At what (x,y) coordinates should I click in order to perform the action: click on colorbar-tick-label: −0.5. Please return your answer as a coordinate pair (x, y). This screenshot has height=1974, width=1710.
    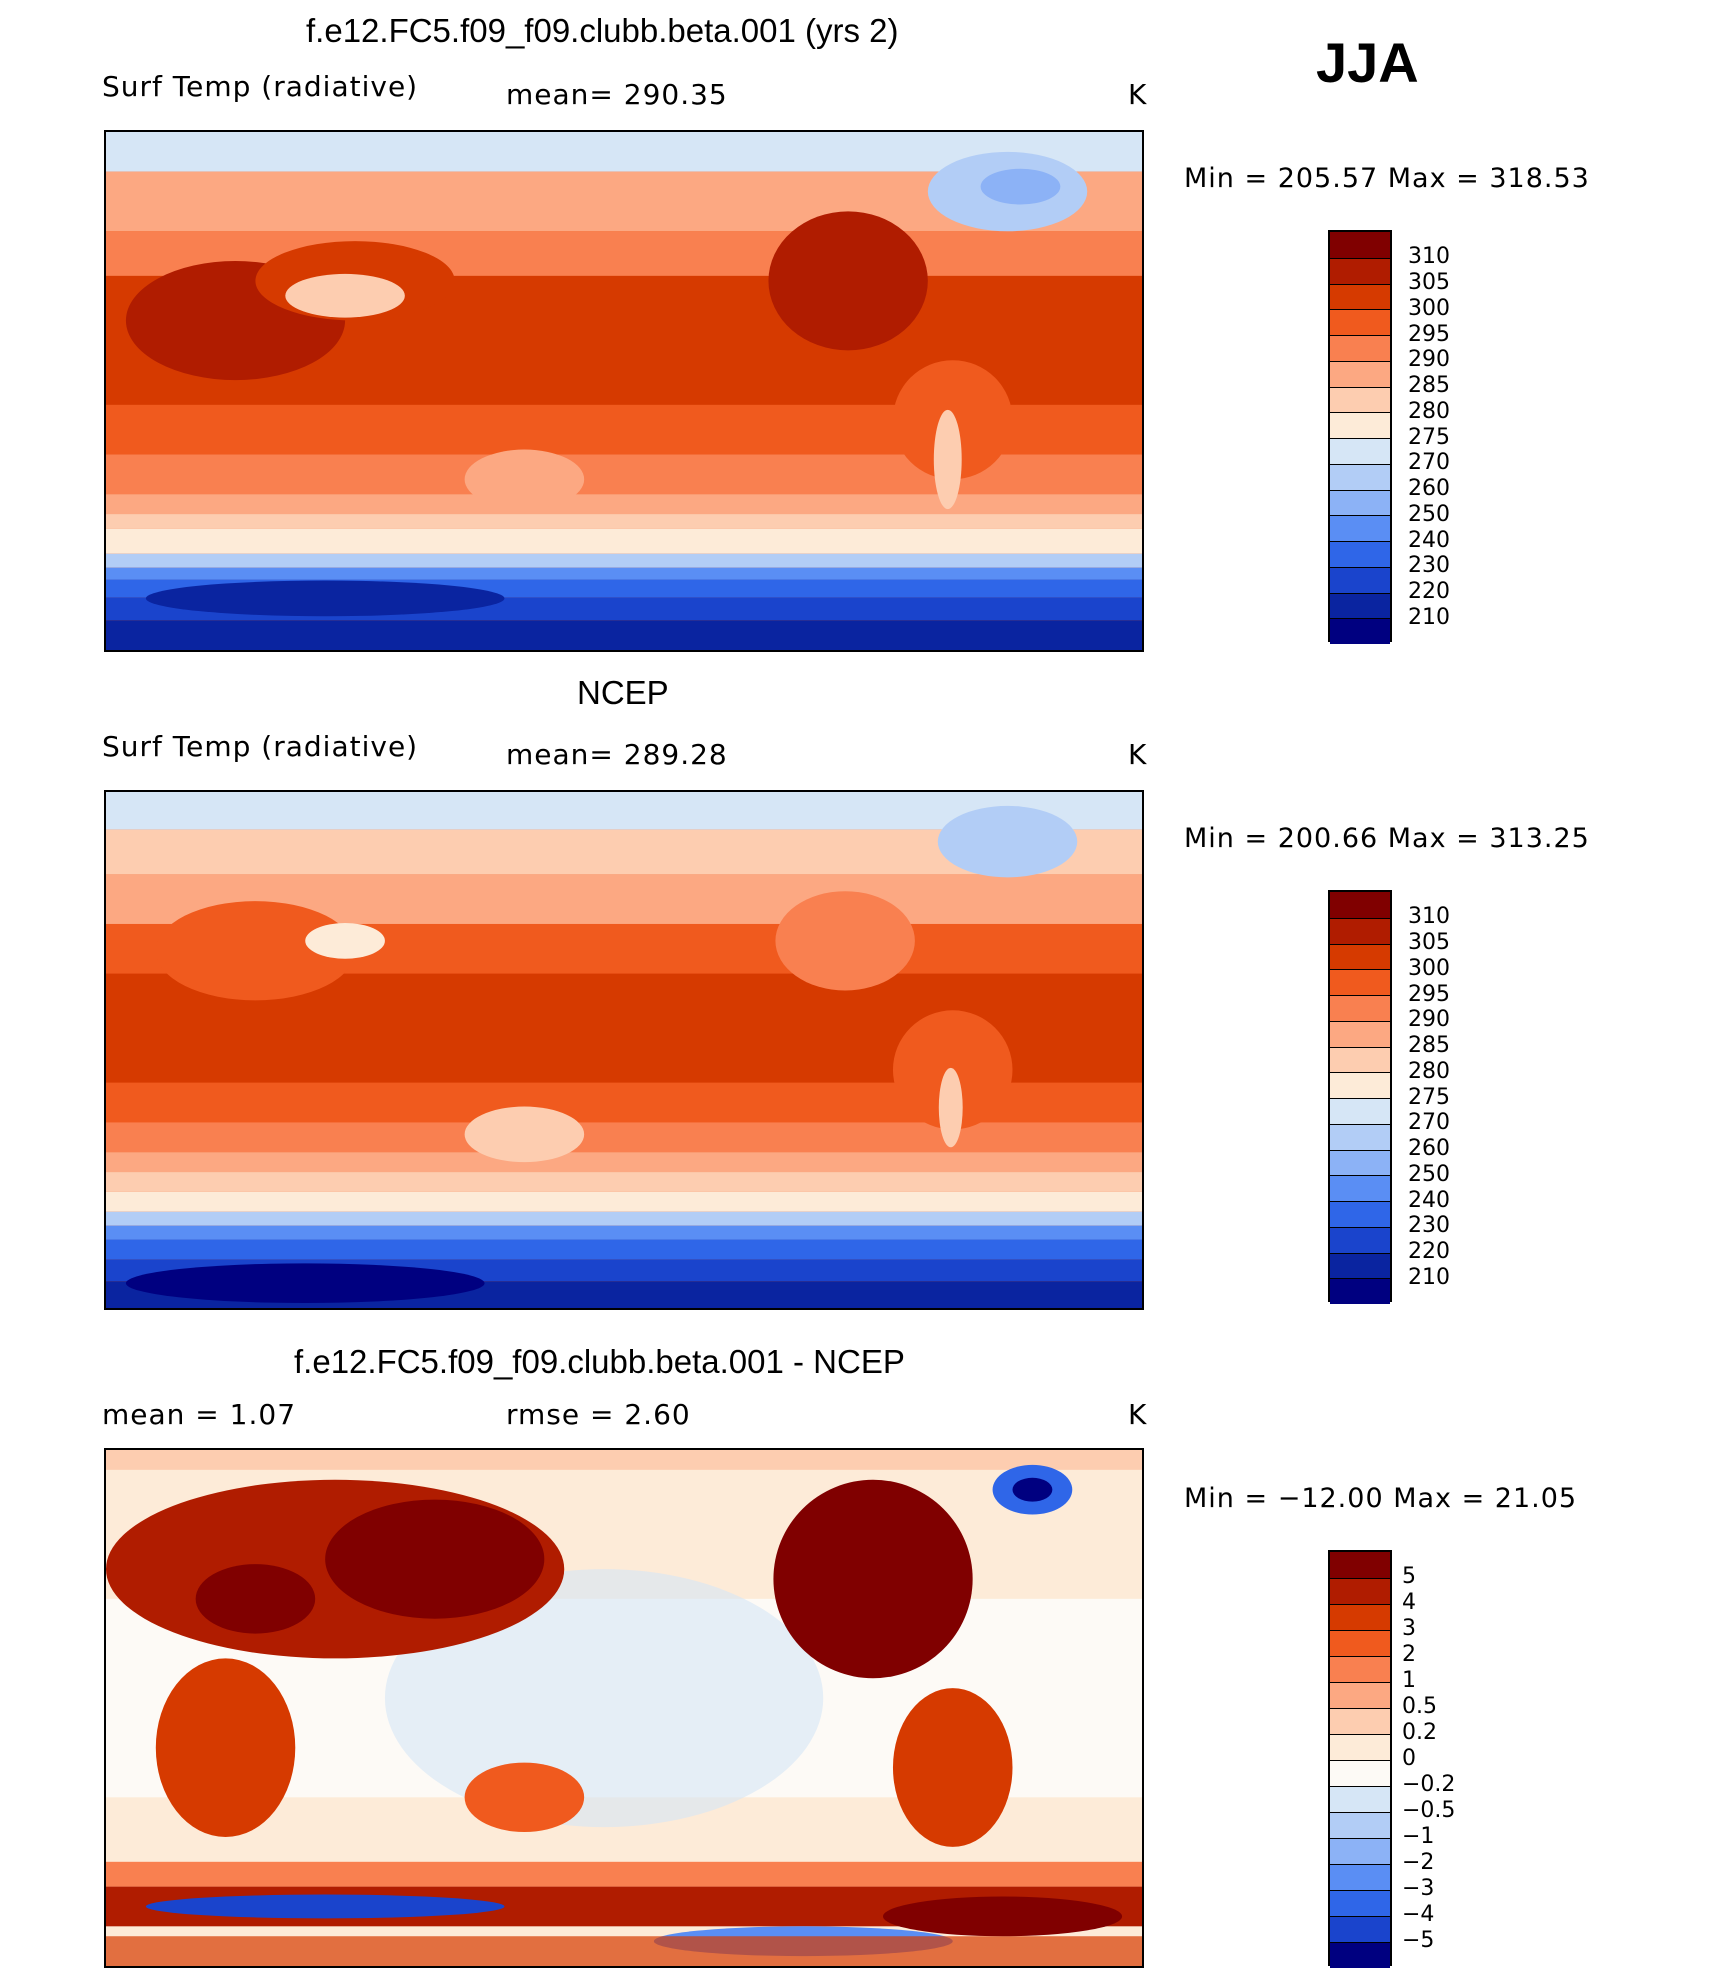
    Looking at the image, I should click on (1429, 1810).